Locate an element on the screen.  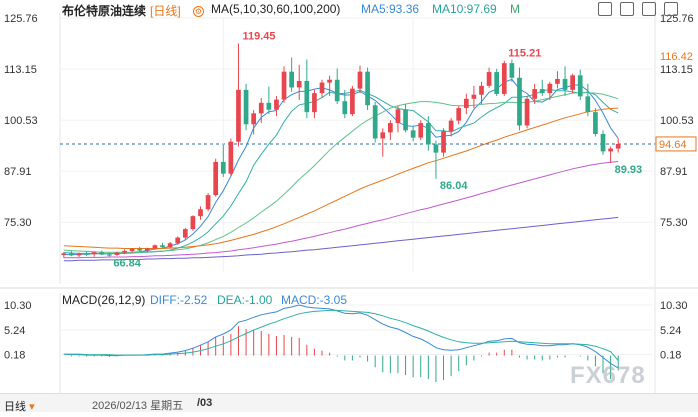
close-icon is located at coordinates (671, 9).